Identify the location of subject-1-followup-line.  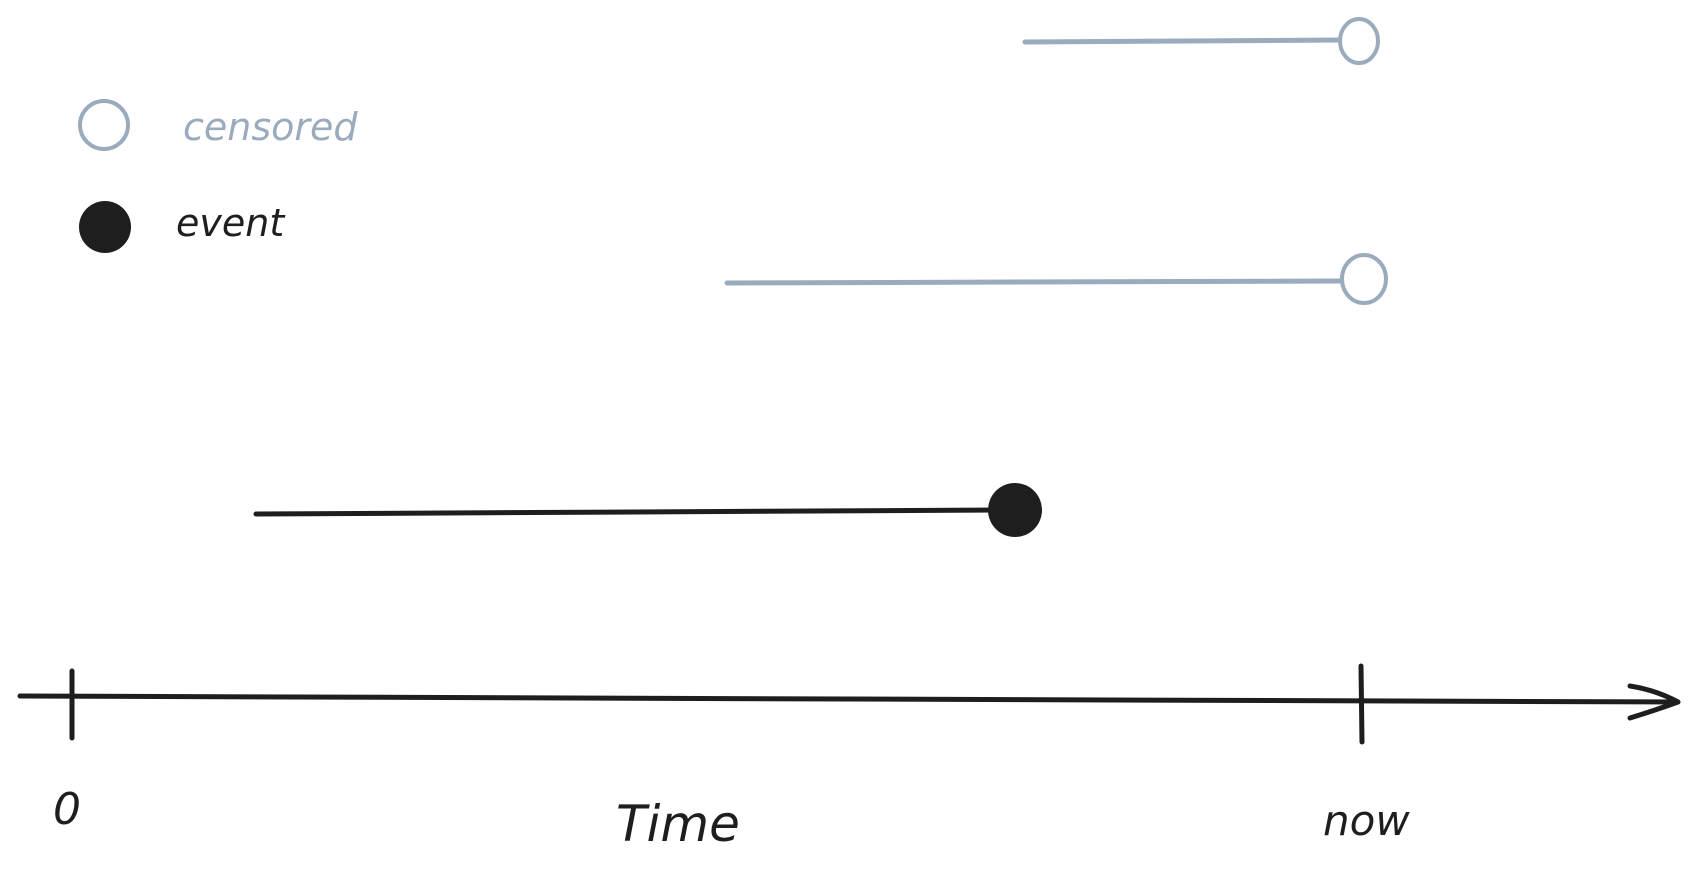
(1182, 41).